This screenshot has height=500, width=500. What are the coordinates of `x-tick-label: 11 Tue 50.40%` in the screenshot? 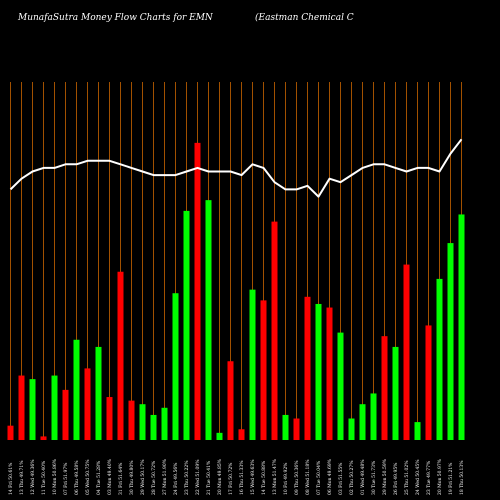 It's located at (44, 477).